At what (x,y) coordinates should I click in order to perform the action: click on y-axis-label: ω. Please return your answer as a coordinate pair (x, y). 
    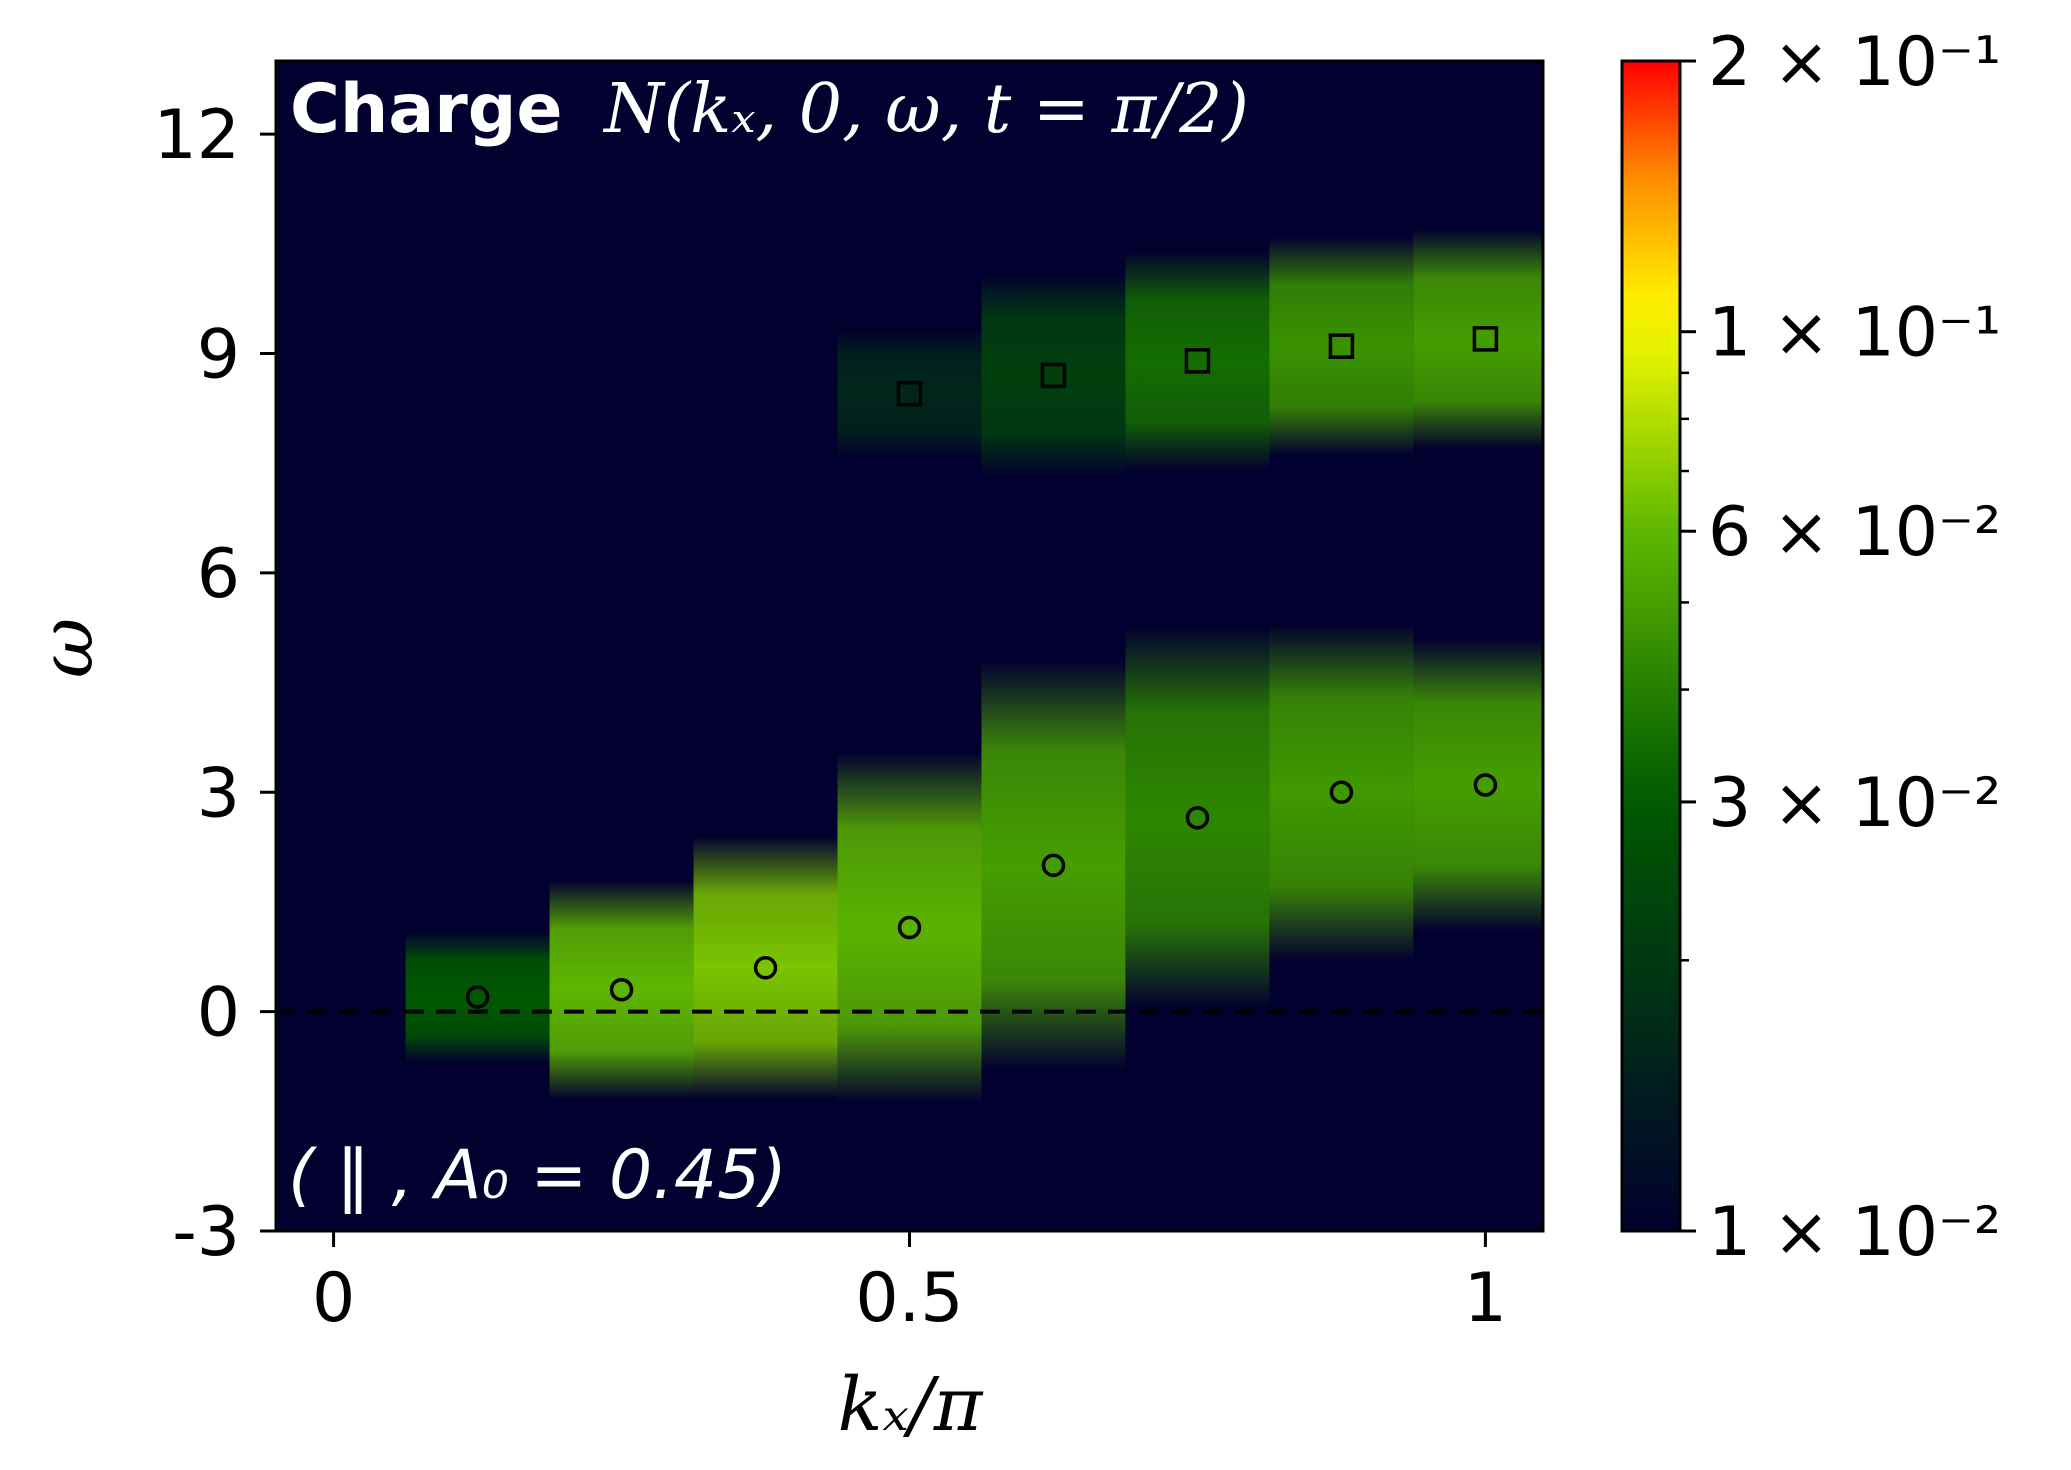
    Looking at the image, I should click on (67, 648).